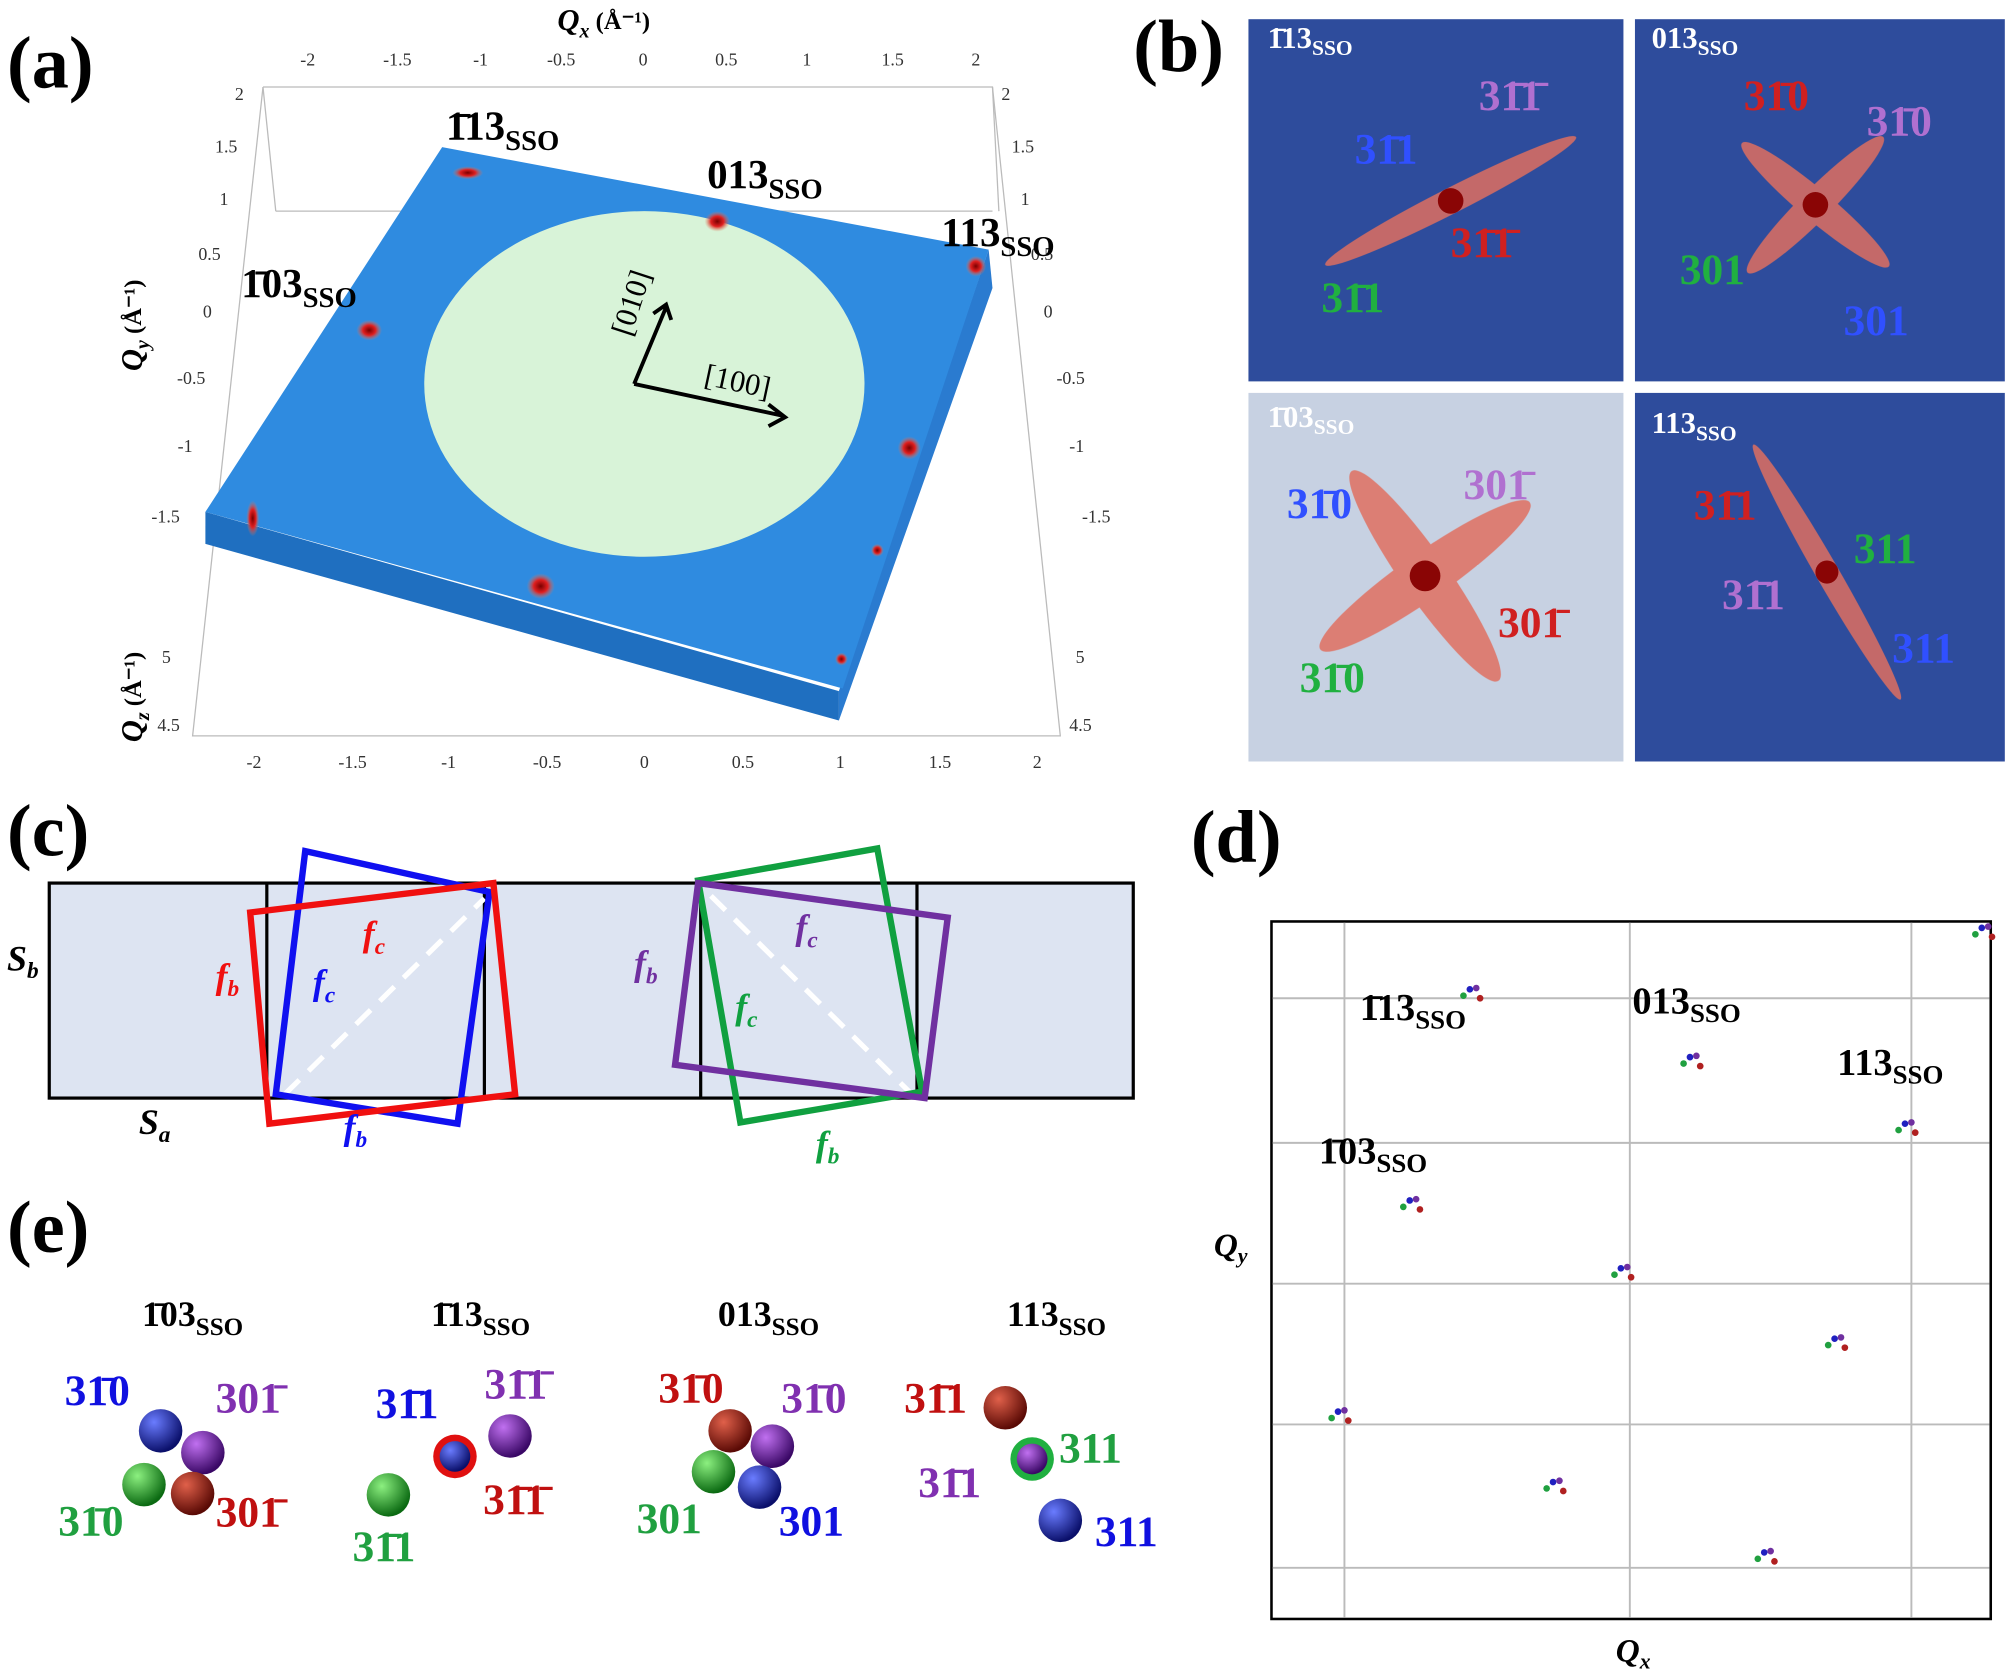 This screenshot has height=1674, width=2008. Describe the element at coordinates (892, 60) in the screenshot. I see `tick-label: 1.5` at that location.